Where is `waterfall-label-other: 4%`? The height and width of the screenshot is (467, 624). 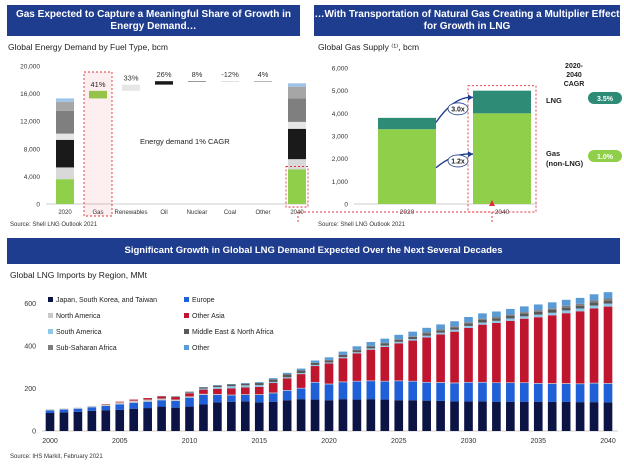 waterfall-label-other: 4% is located at coordinates (263, 74).